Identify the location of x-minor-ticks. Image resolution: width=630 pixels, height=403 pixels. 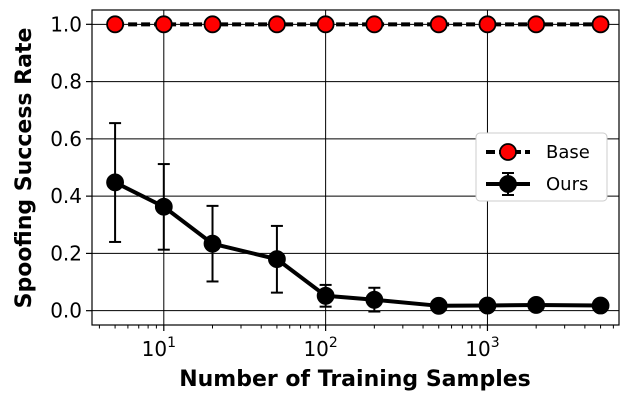
(356, 327).